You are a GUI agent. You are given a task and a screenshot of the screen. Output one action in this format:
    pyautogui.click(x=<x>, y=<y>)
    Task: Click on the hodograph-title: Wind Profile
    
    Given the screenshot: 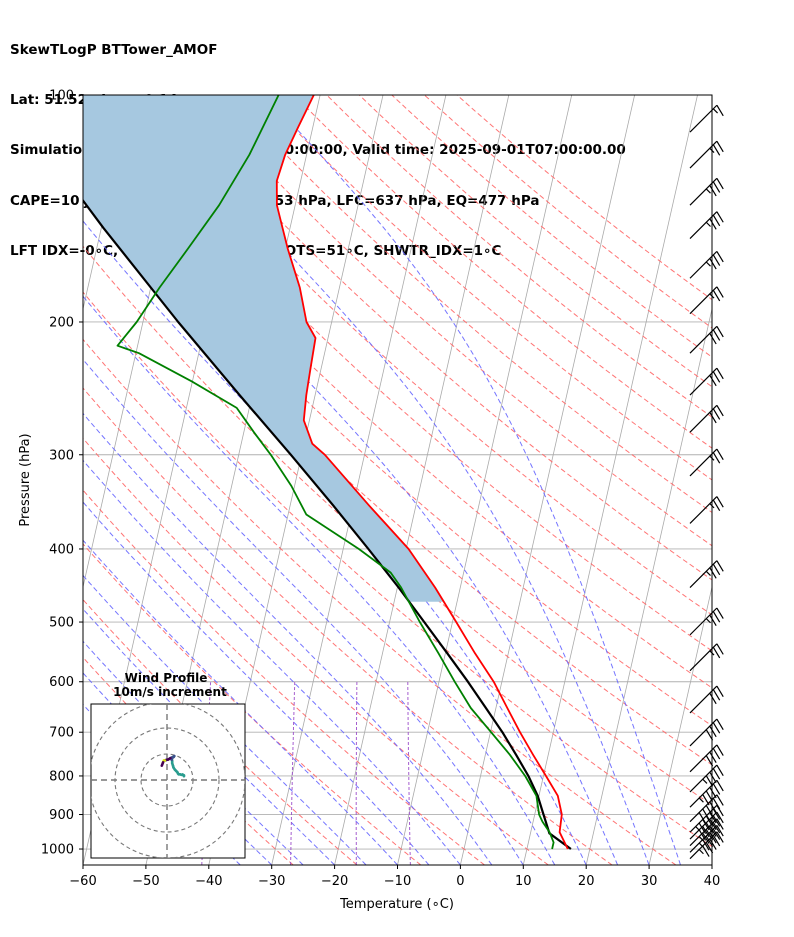 What is the action you would take?
    pyautogui.click(x=166, y=678)
    